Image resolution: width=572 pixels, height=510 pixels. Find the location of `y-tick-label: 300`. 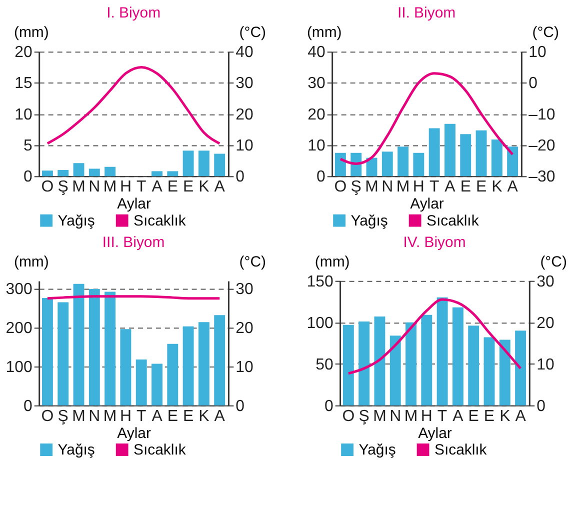

y-tick-label: 300 is located at coordinates (19, 289).